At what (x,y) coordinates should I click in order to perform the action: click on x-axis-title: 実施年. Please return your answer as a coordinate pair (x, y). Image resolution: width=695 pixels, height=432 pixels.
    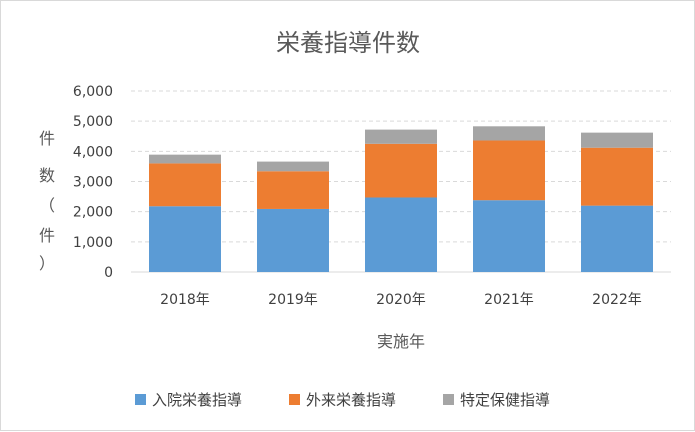
    Looking at the image, I should click on (401, 341).